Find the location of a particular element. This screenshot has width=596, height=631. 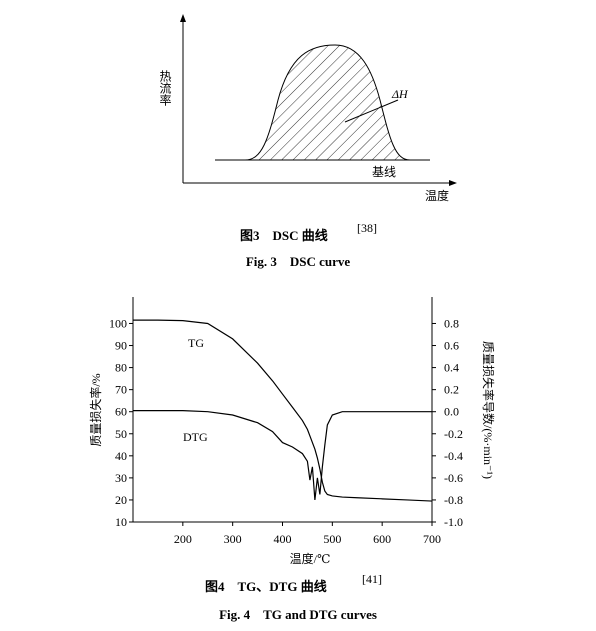

caption-en: Fig. 3 DSC curve is located at coordinates (298, 261).